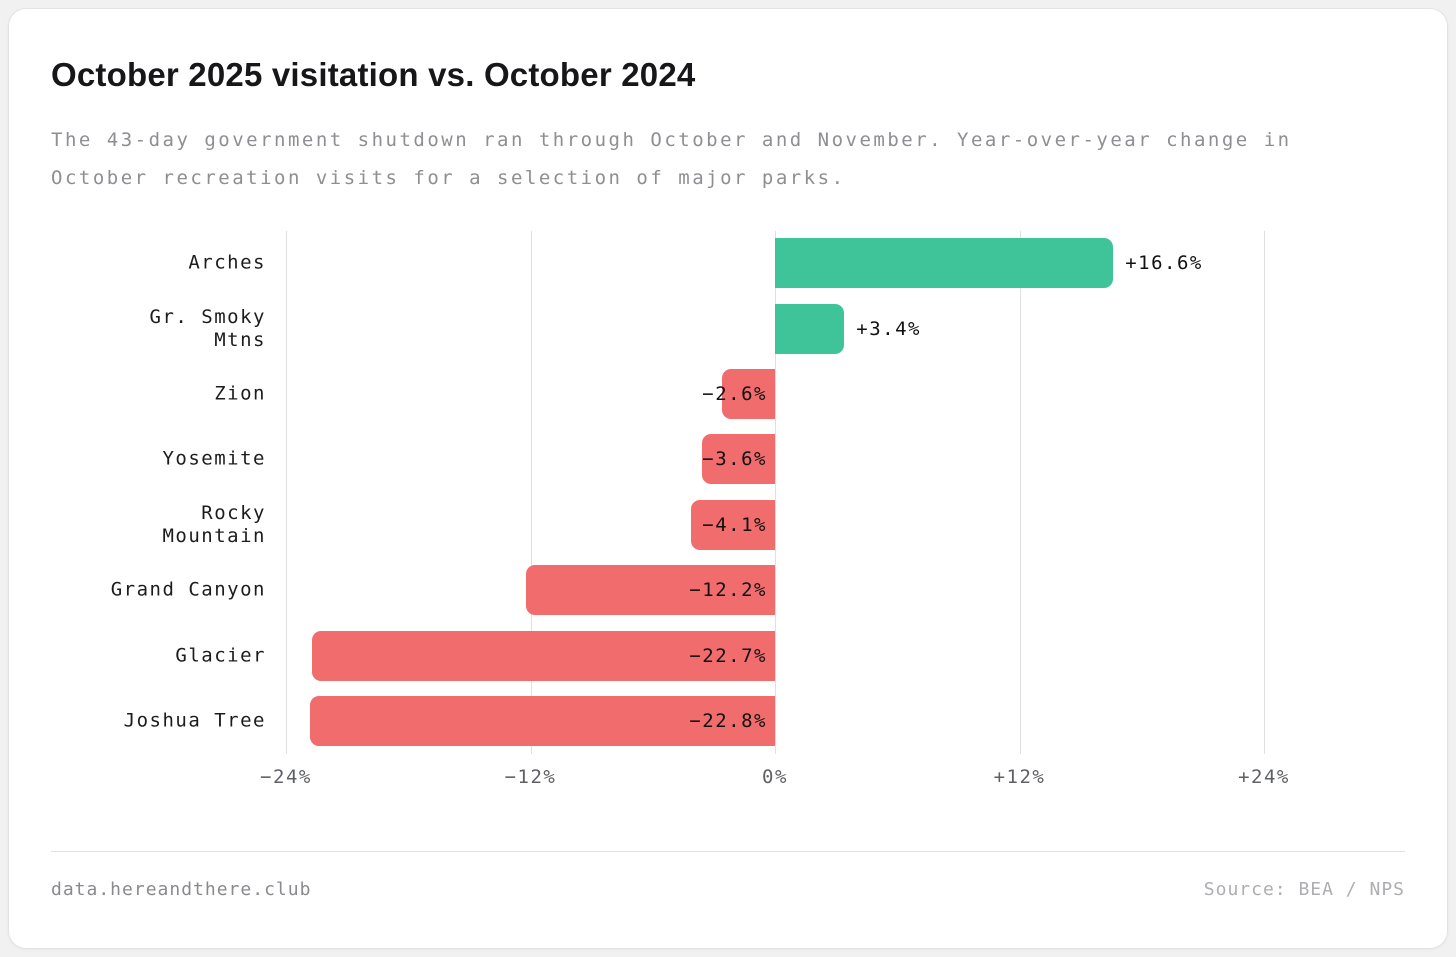  I want to click on bar-arches, so click(944, 263).